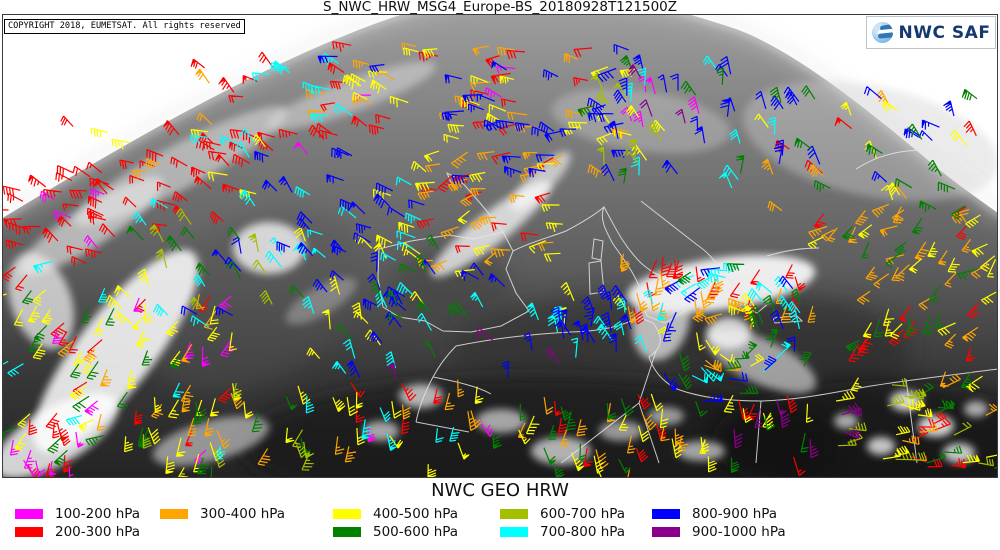 The image size is (1000, 550). Describe the element at coordinates (735, 514) in the screenshot. I see `legend-label: 800-900 hPa` at that location.